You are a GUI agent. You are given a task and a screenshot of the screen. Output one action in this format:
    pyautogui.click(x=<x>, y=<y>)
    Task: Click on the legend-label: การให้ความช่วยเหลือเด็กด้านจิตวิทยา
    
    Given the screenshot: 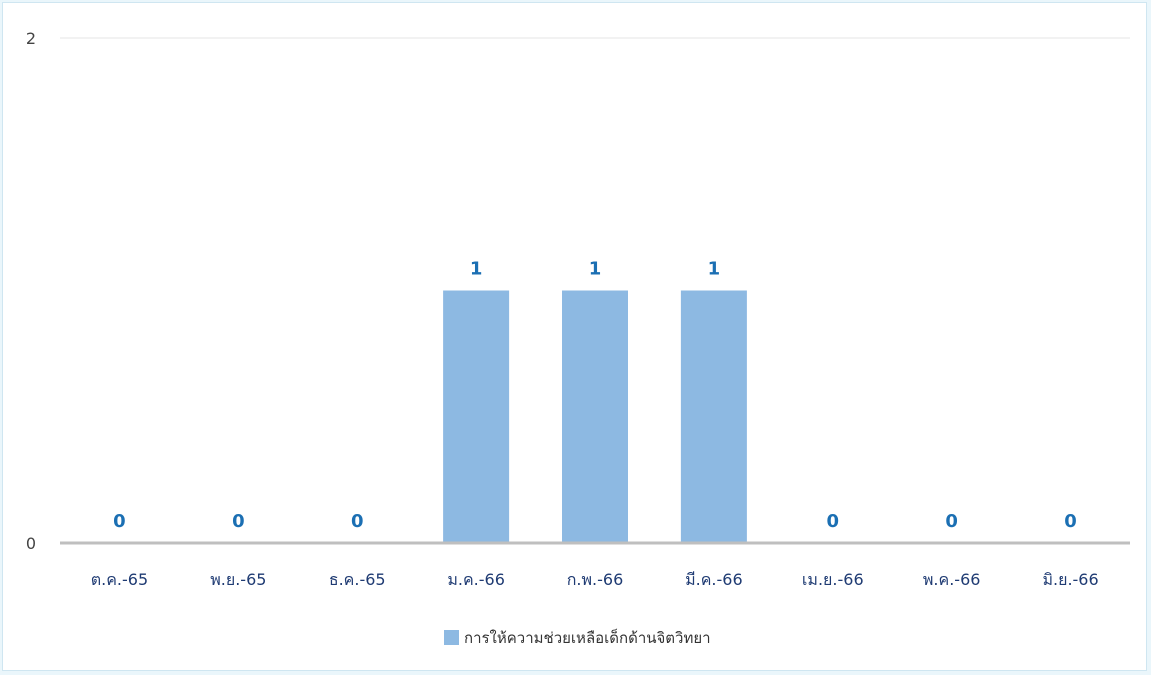 What is the action you would take?
    pyautogui.click(x=587, y=637)
    